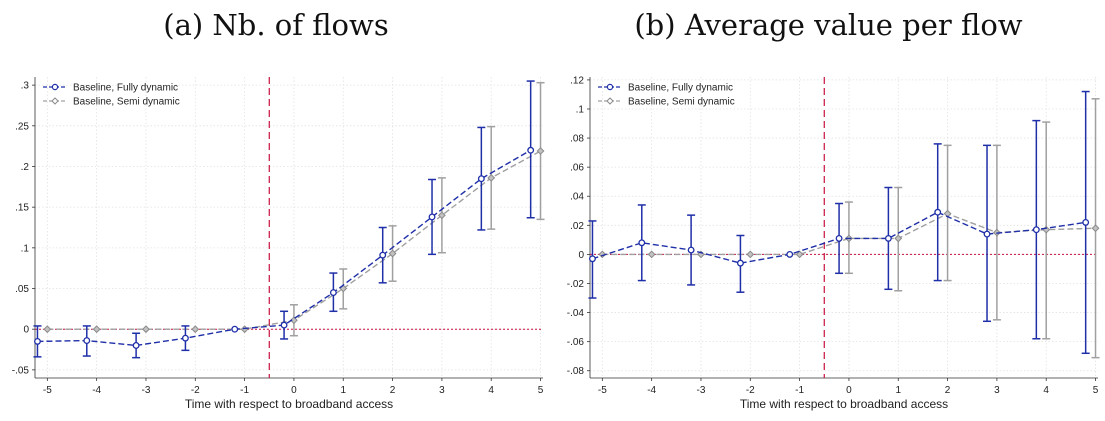  What do you see at coordinates (849, 234) in the screenshot?
I see `series-line` at bounding box center [849, 234].